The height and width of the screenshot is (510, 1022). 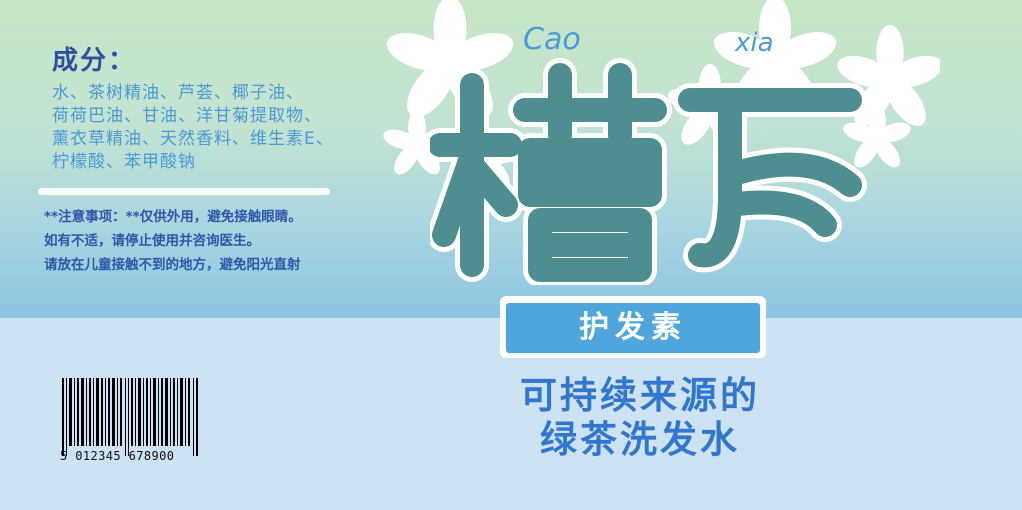 I want to click on caution-line: 请放在儿童接触不到的地方，避免阳光直射, so click(x=172, y=265).